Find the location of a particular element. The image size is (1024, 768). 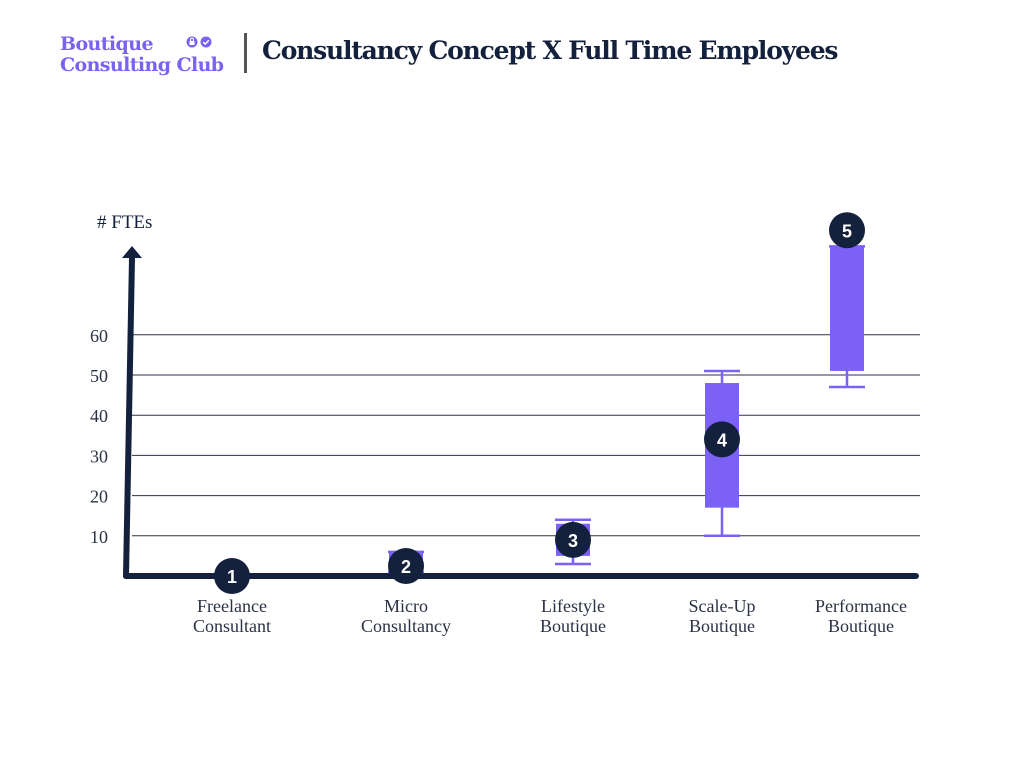

x-category-label: Consultancy is located at coordinates (406, 626).